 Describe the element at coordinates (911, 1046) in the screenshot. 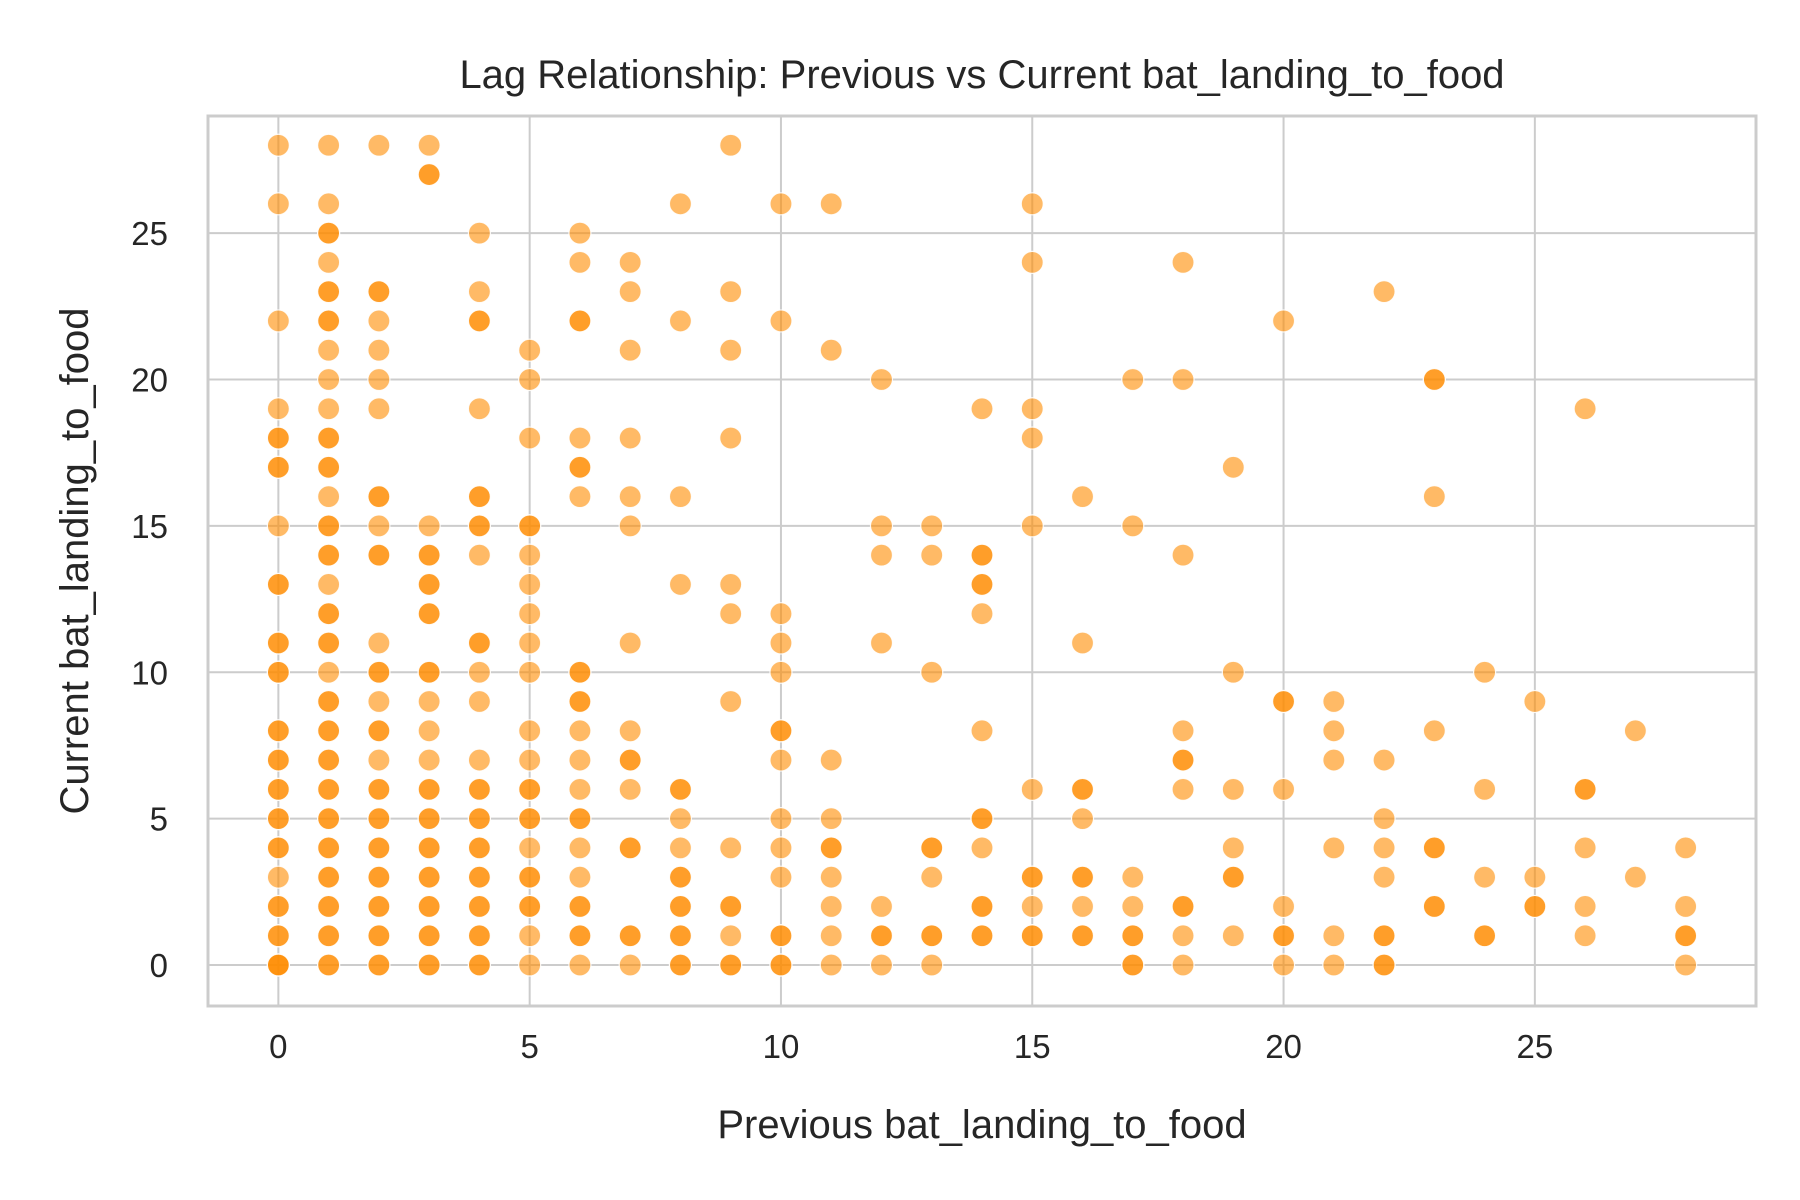

I see `x-axis-ticks: 0 5 10 15 20 25` at that location.